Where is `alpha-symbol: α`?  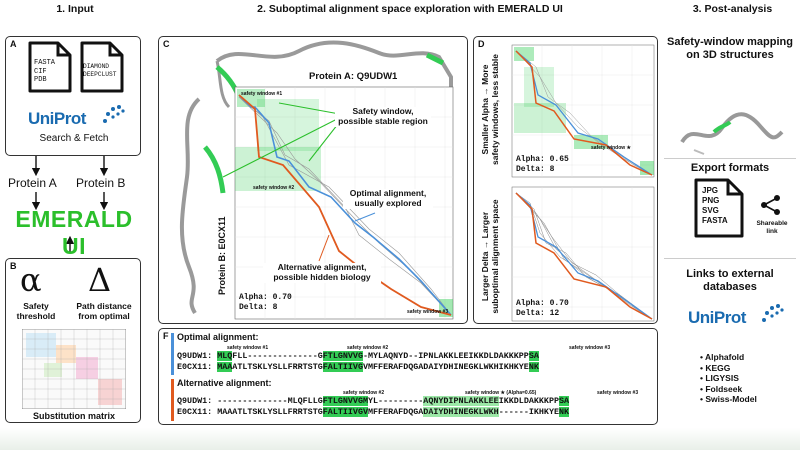
alpha-symbol: α is located at coordinates (31, 280).